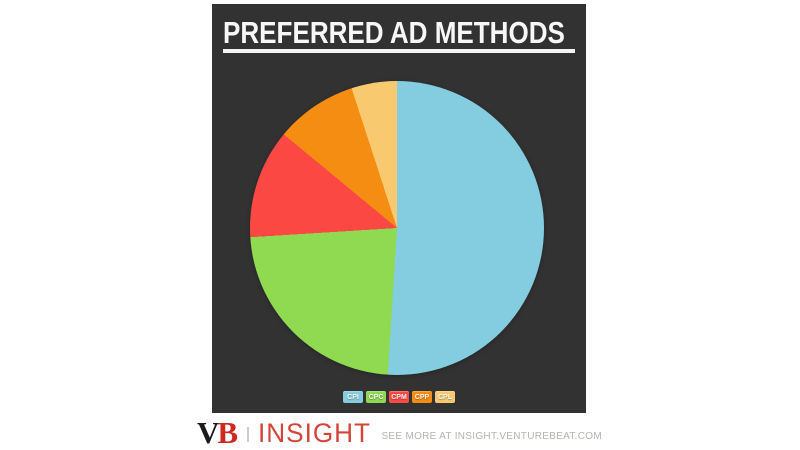  I want to click on legend-chip-cpm: CPM, so click(399, 397).